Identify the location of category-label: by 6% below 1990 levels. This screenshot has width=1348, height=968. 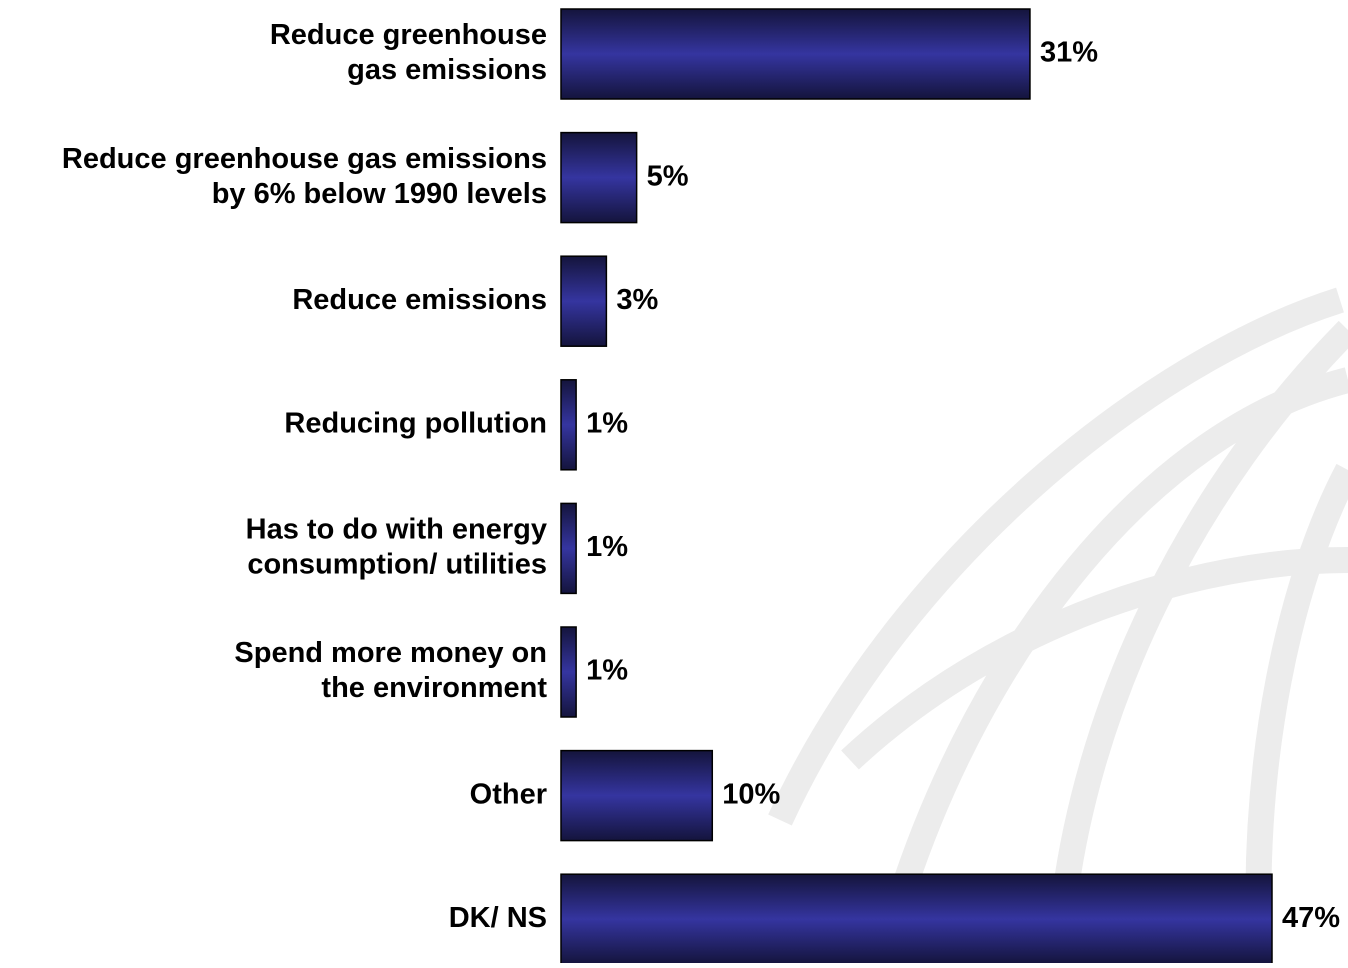
(379, 194).